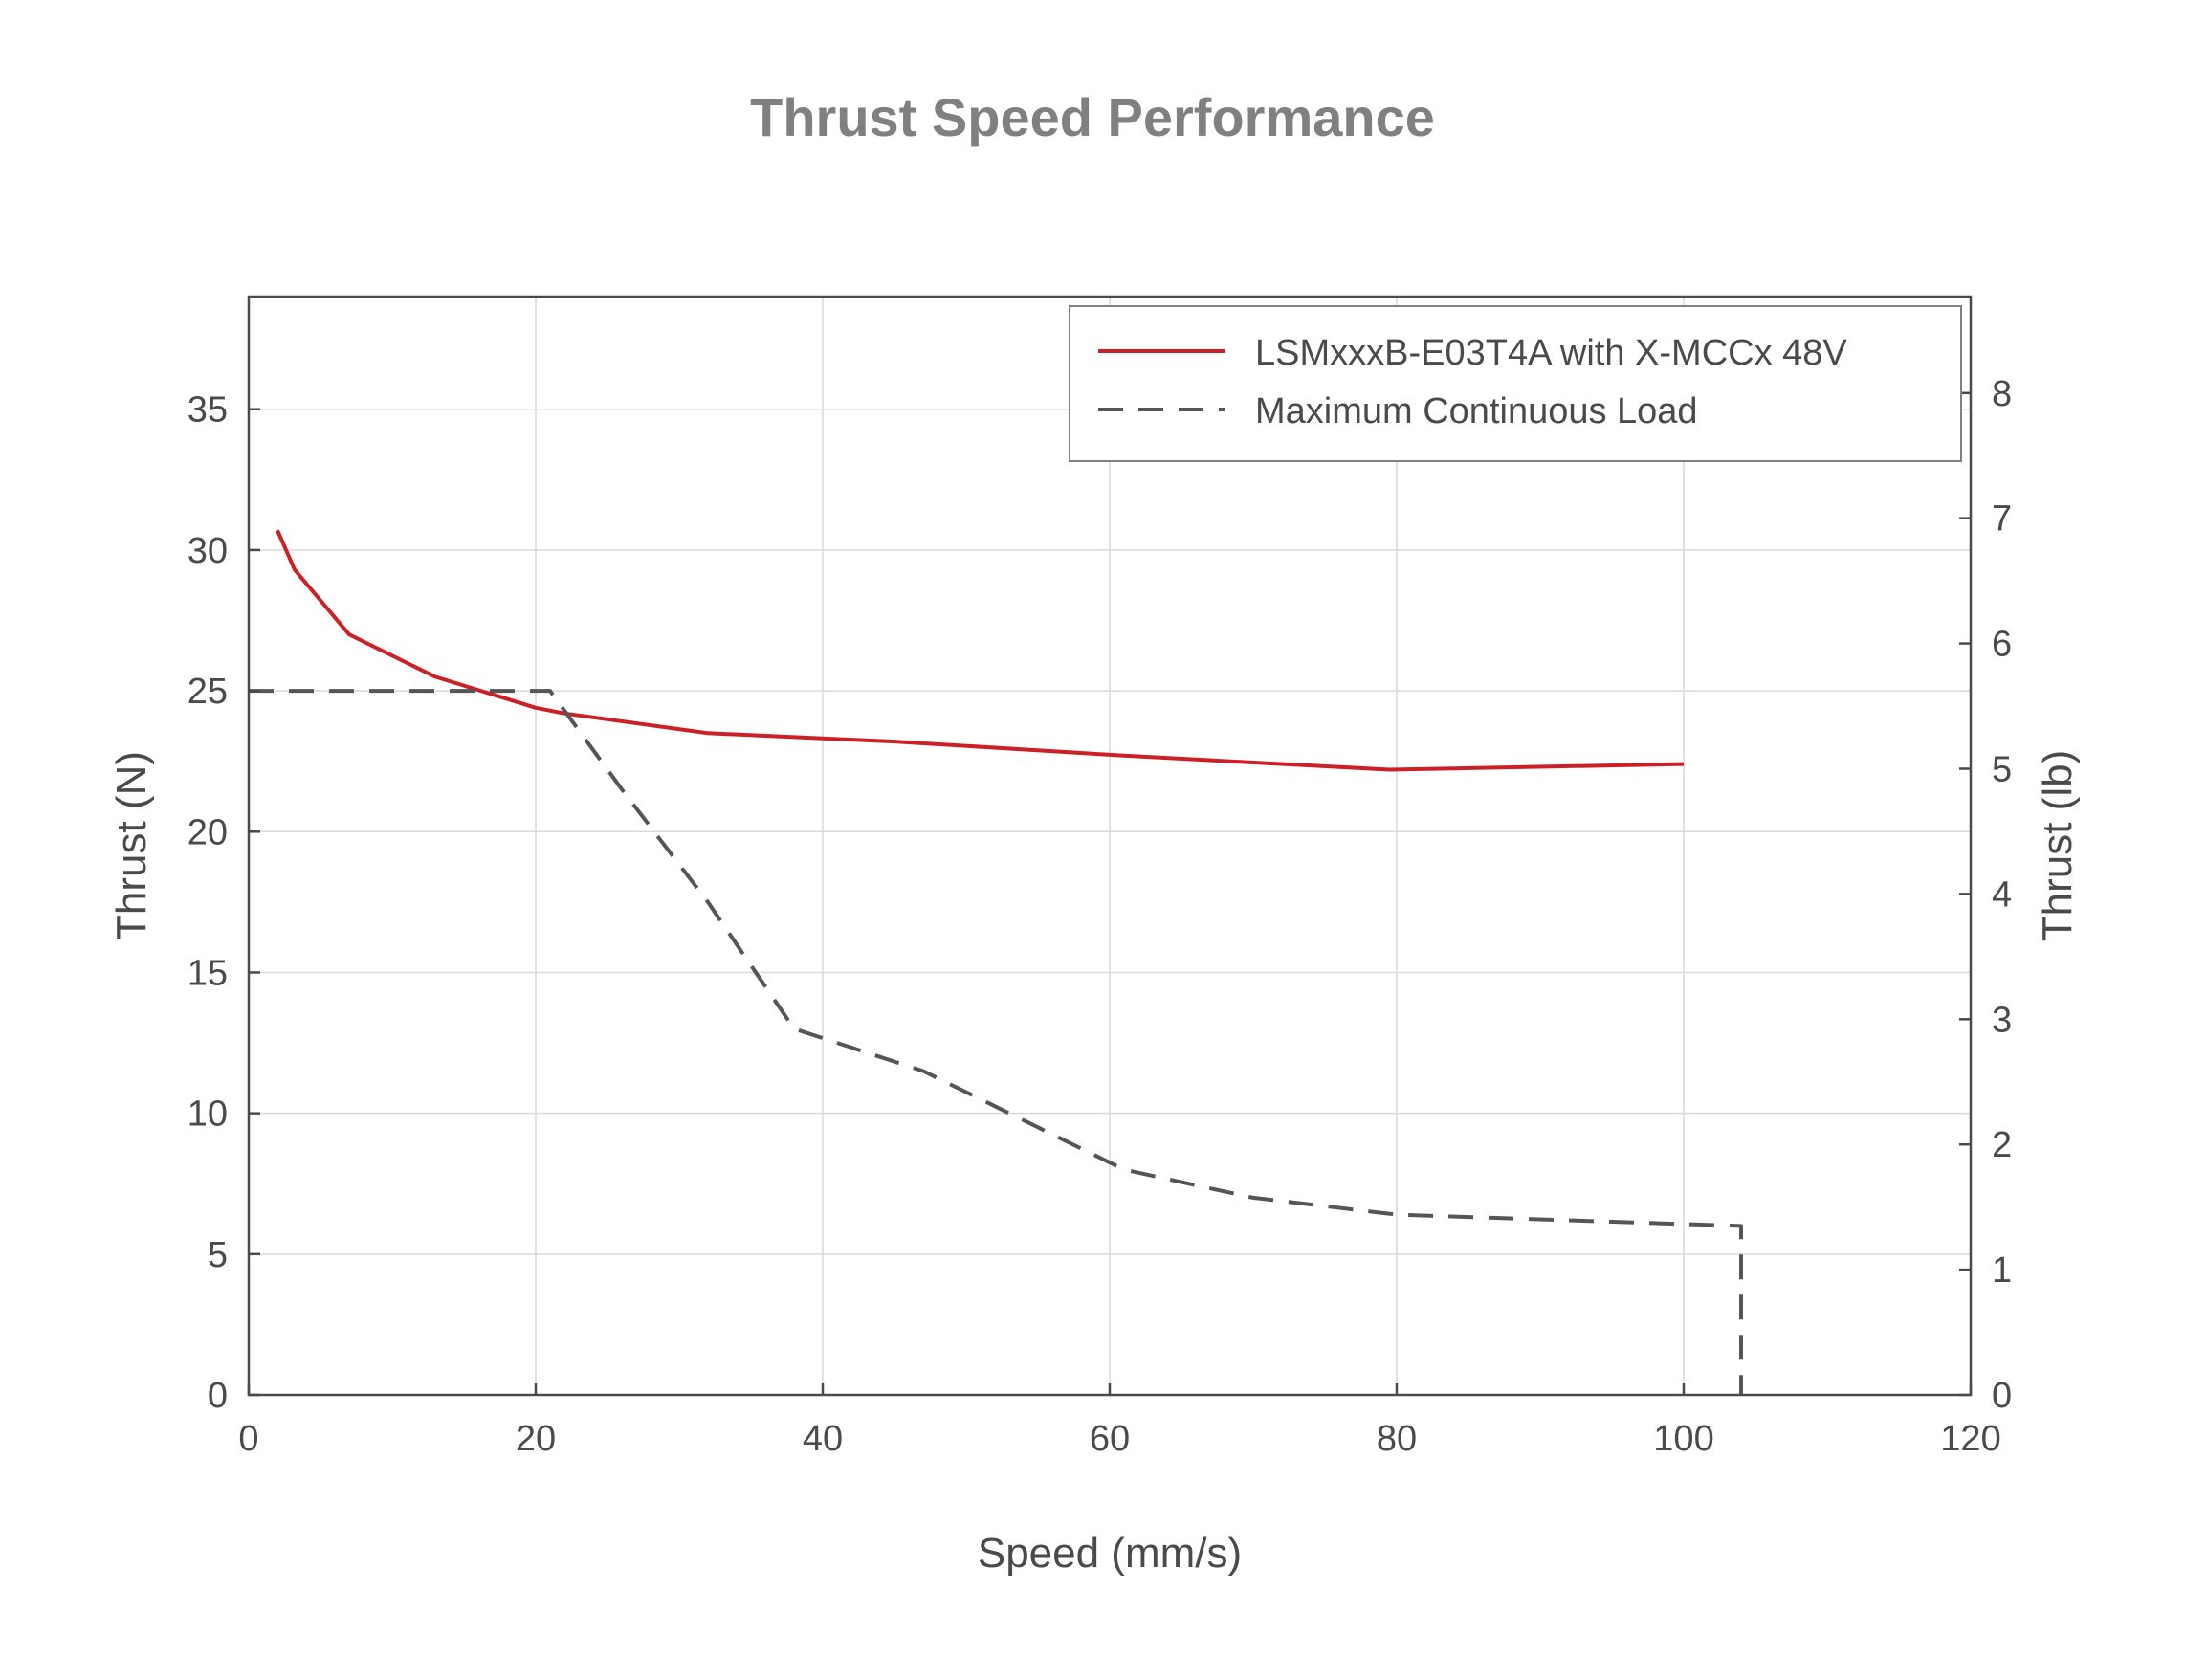 This screenshot has width=2185, height=1680. Describe the element at coordinates (823, 1439) in the screenshot. I see `x-tick-label: 40` at that location.